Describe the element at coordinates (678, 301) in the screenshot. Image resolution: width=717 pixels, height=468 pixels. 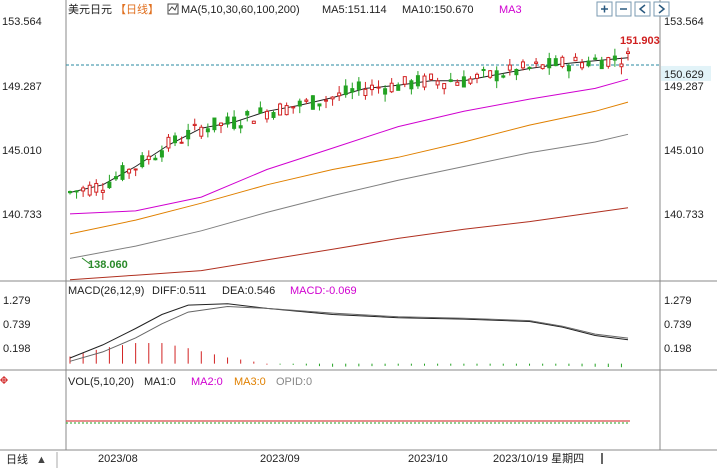
I see `macd-tick-label: 1.279` at that location.